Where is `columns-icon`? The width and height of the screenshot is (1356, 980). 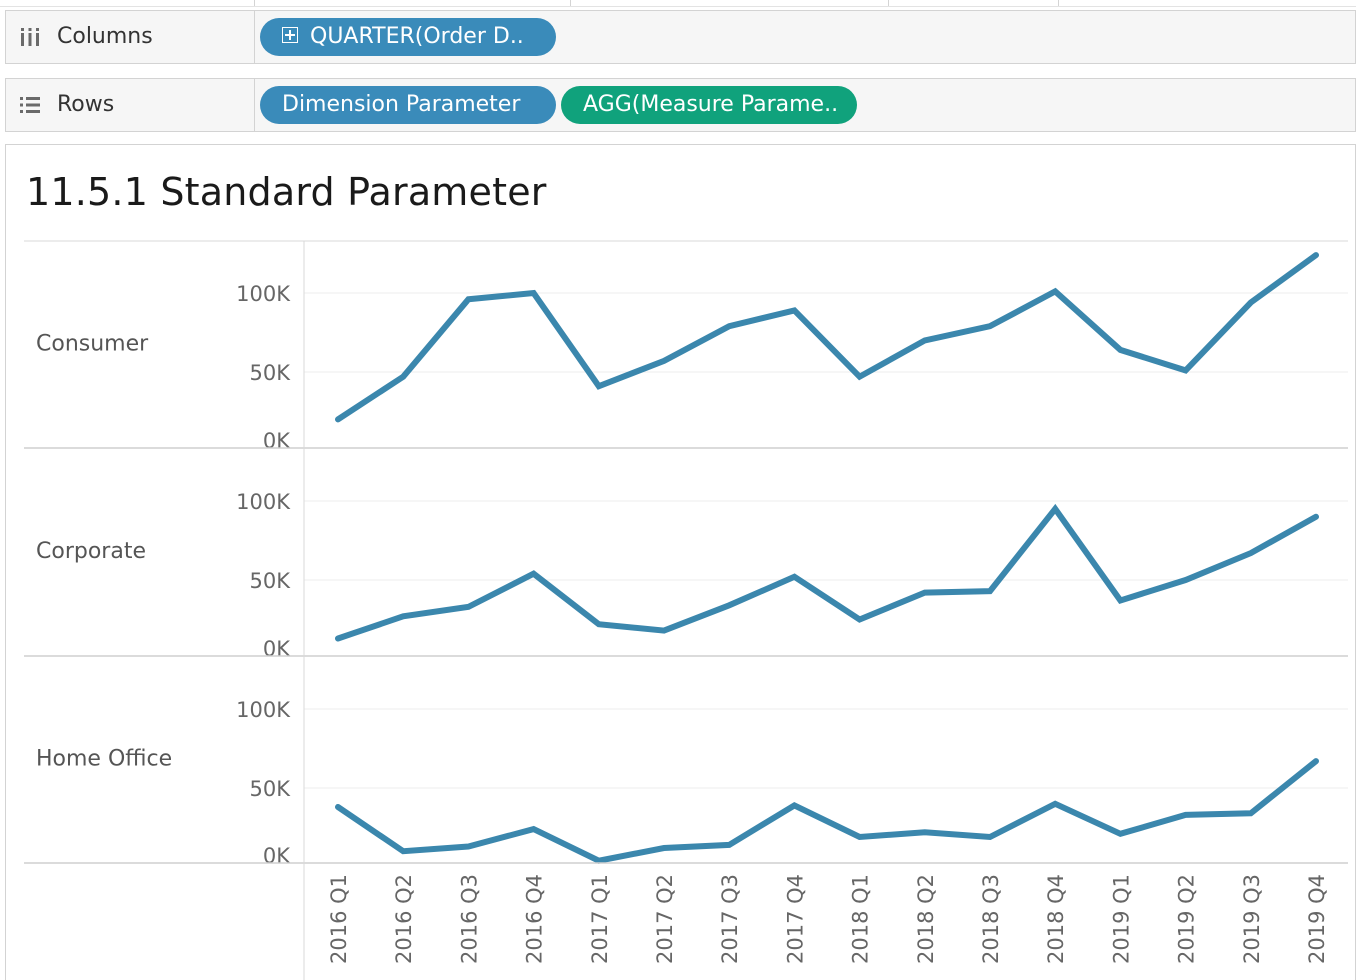
columns-icon is located at coordinates (30, 37).